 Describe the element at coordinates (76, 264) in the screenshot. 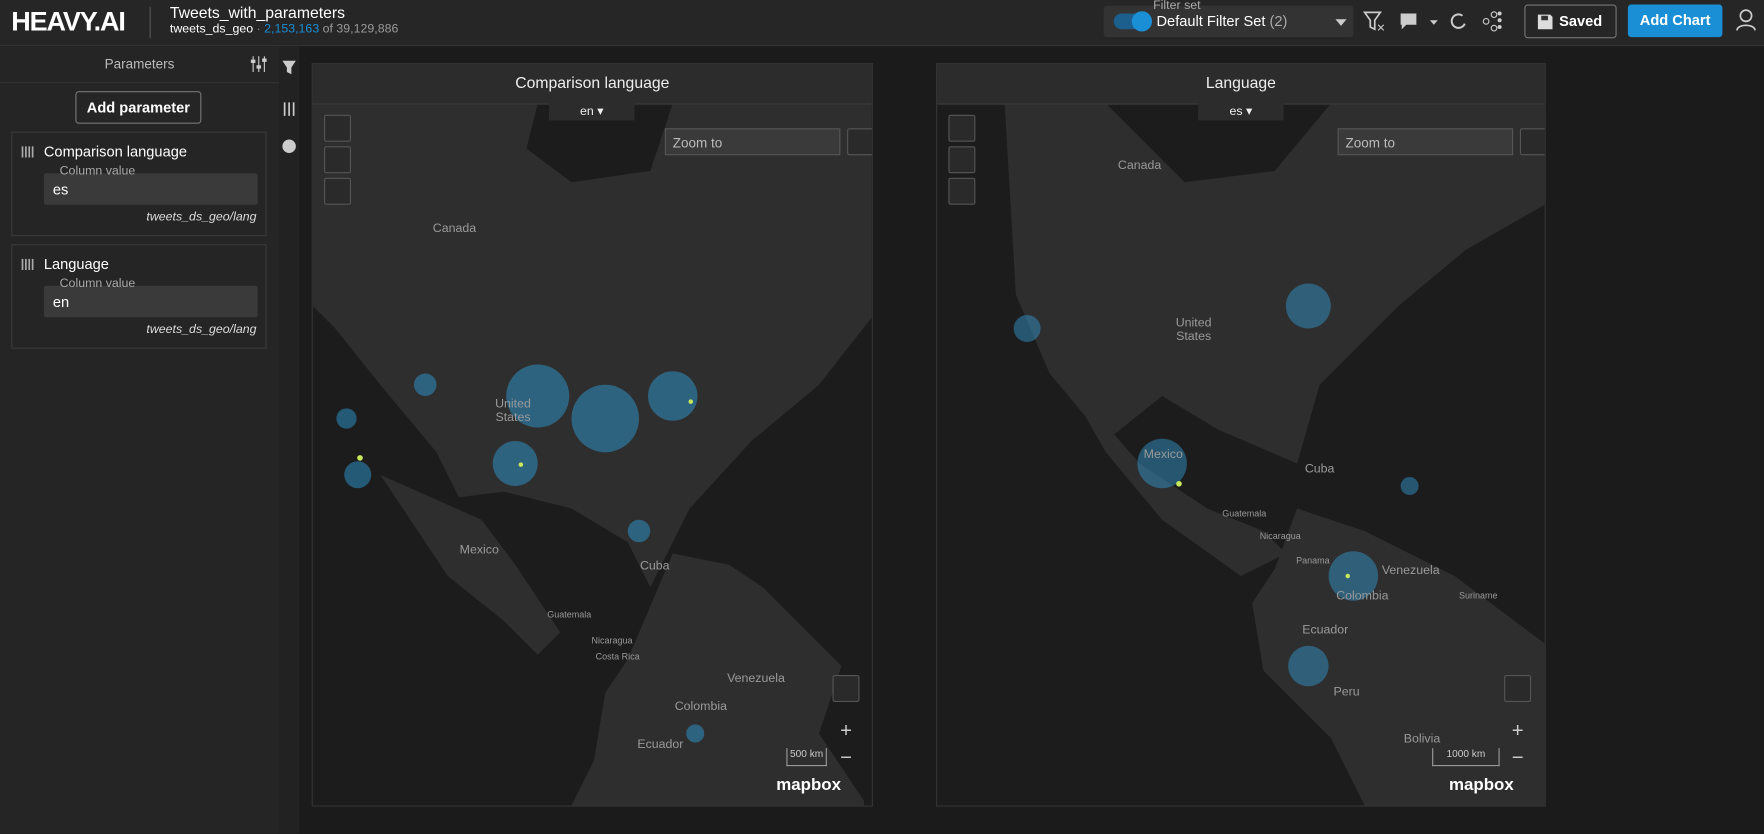

I see `param-name: Language` at that location.